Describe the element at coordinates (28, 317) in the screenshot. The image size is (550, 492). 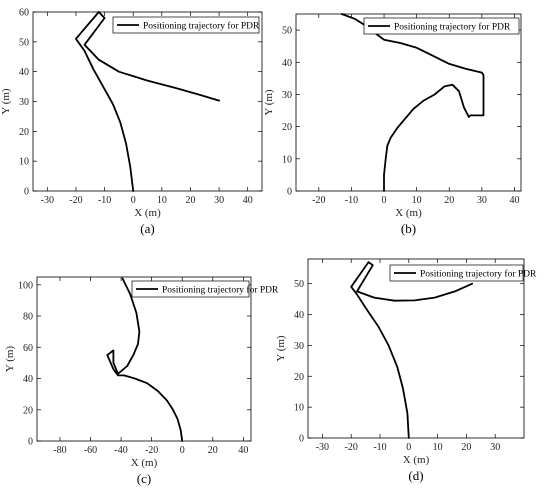
I see `y-tick-label: 80` at that location.